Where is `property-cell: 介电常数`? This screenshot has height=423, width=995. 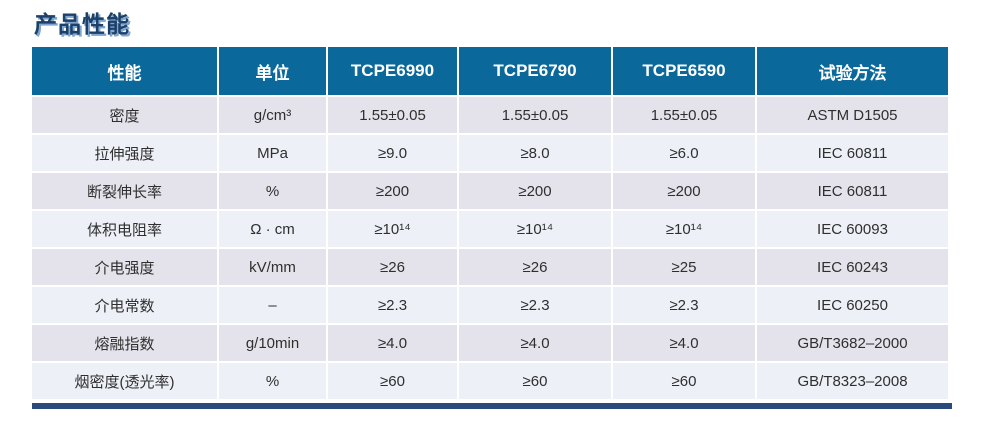
property-cell: 介电常数 is located at coordinates (124, 305).